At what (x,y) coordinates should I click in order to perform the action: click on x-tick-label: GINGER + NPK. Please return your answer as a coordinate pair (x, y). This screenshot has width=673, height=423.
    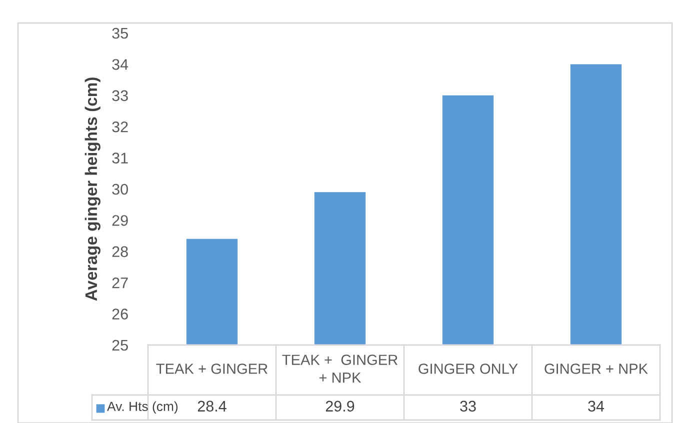
    Looking at the image, I should click on (596, 369).